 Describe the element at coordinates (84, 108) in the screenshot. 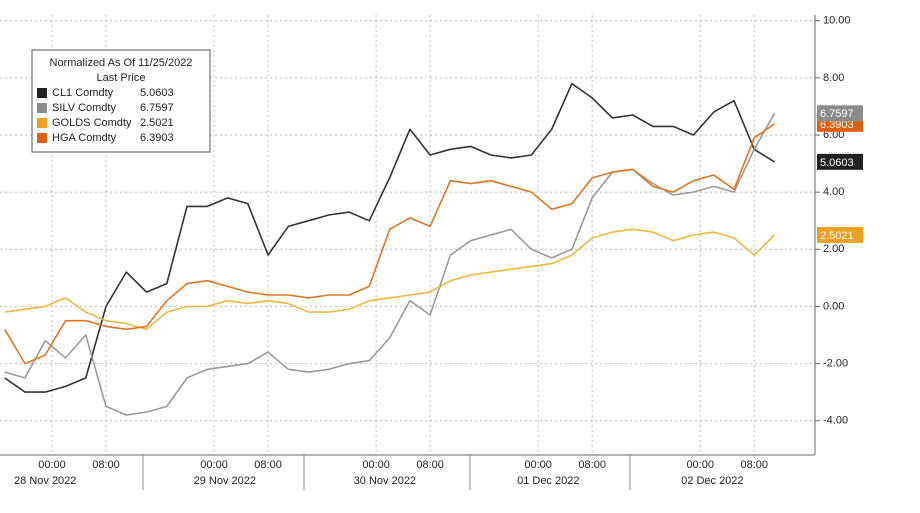

I see `legend-label: SILV Comdty` at that location.